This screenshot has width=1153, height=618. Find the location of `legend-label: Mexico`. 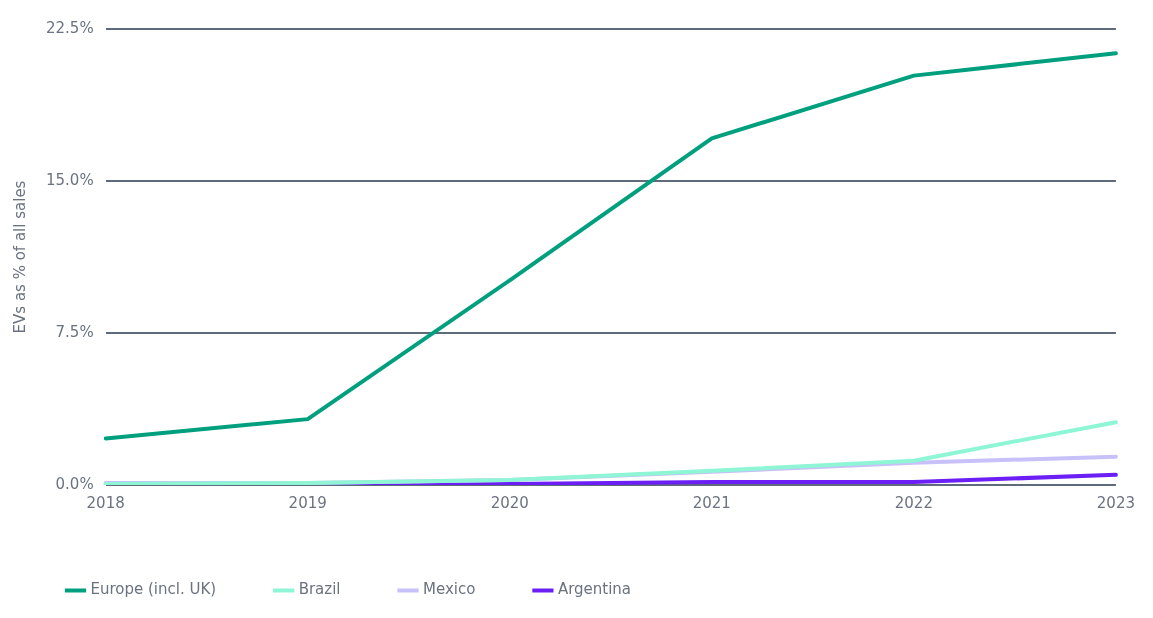

legend-label: Mexico is located at coordinates (449, 589).